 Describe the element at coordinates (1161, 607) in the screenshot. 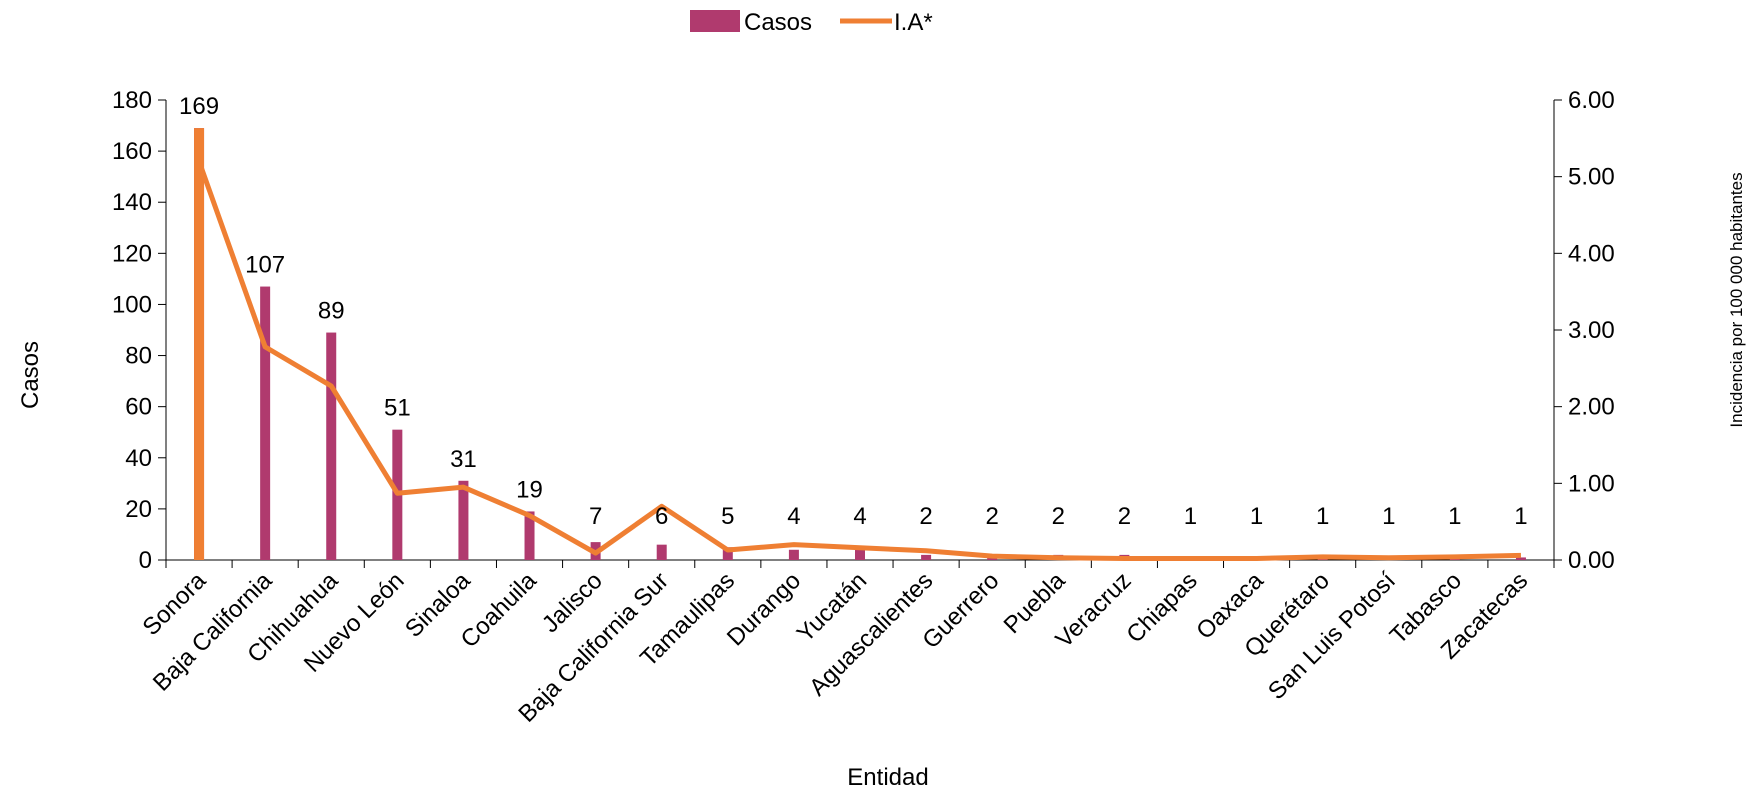

I see `x-tick-label: Chiapas` at that location.